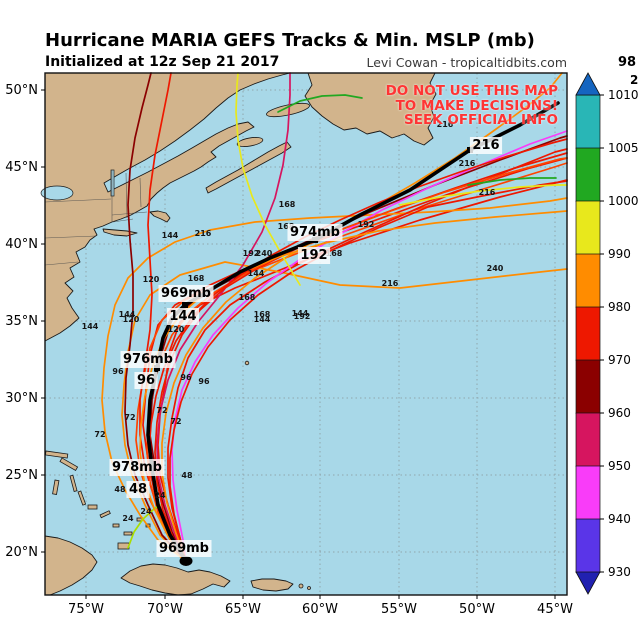 Image resolution: width=640 pixels, height=640 pixels. Describe the element at coordinates (467, 163) in the screenshot. I see `hour-label: 216` at that location.